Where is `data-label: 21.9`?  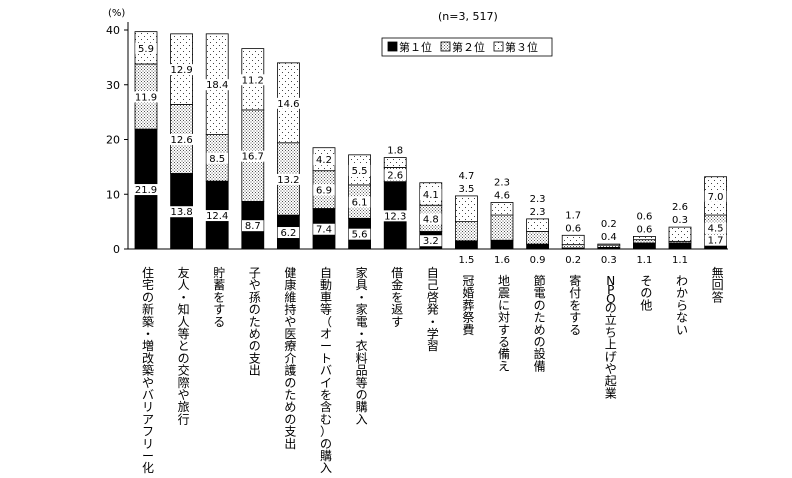
data-label: 21.9 is located at coordinates (146, 190).